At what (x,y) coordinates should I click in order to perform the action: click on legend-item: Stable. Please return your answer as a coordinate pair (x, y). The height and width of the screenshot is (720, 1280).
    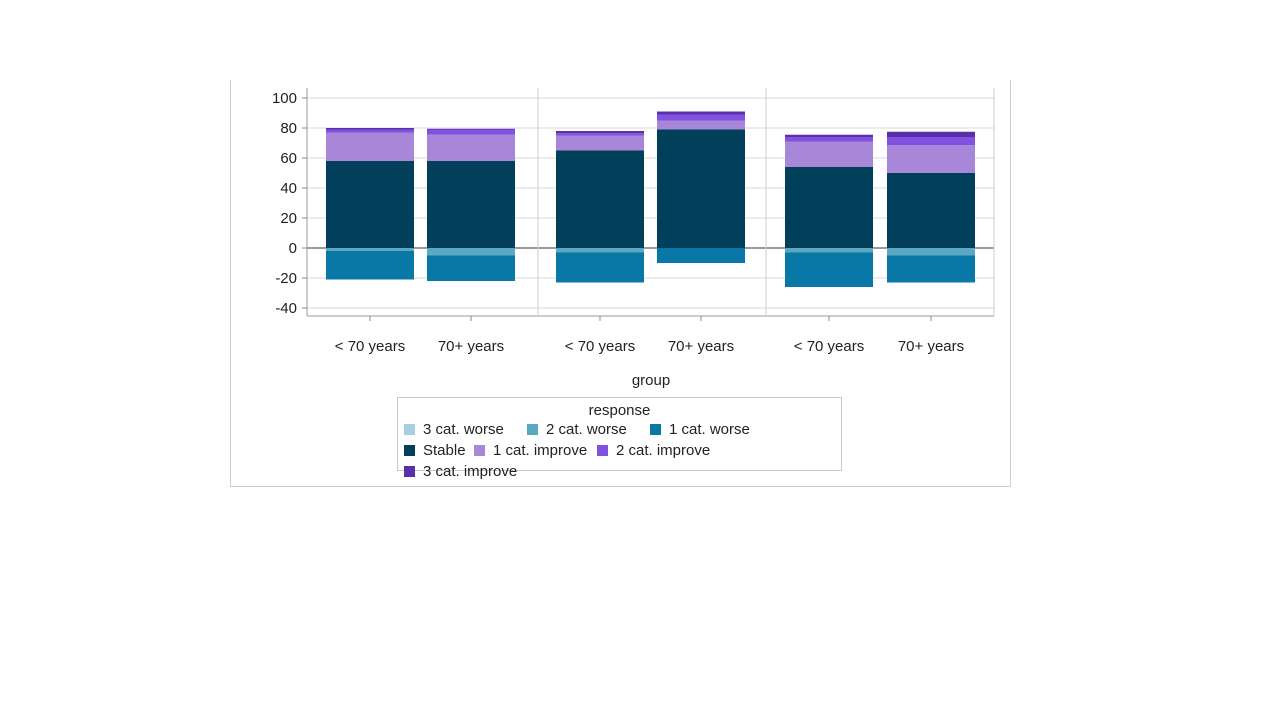
    Looking at the image, I should click on (439, 450).